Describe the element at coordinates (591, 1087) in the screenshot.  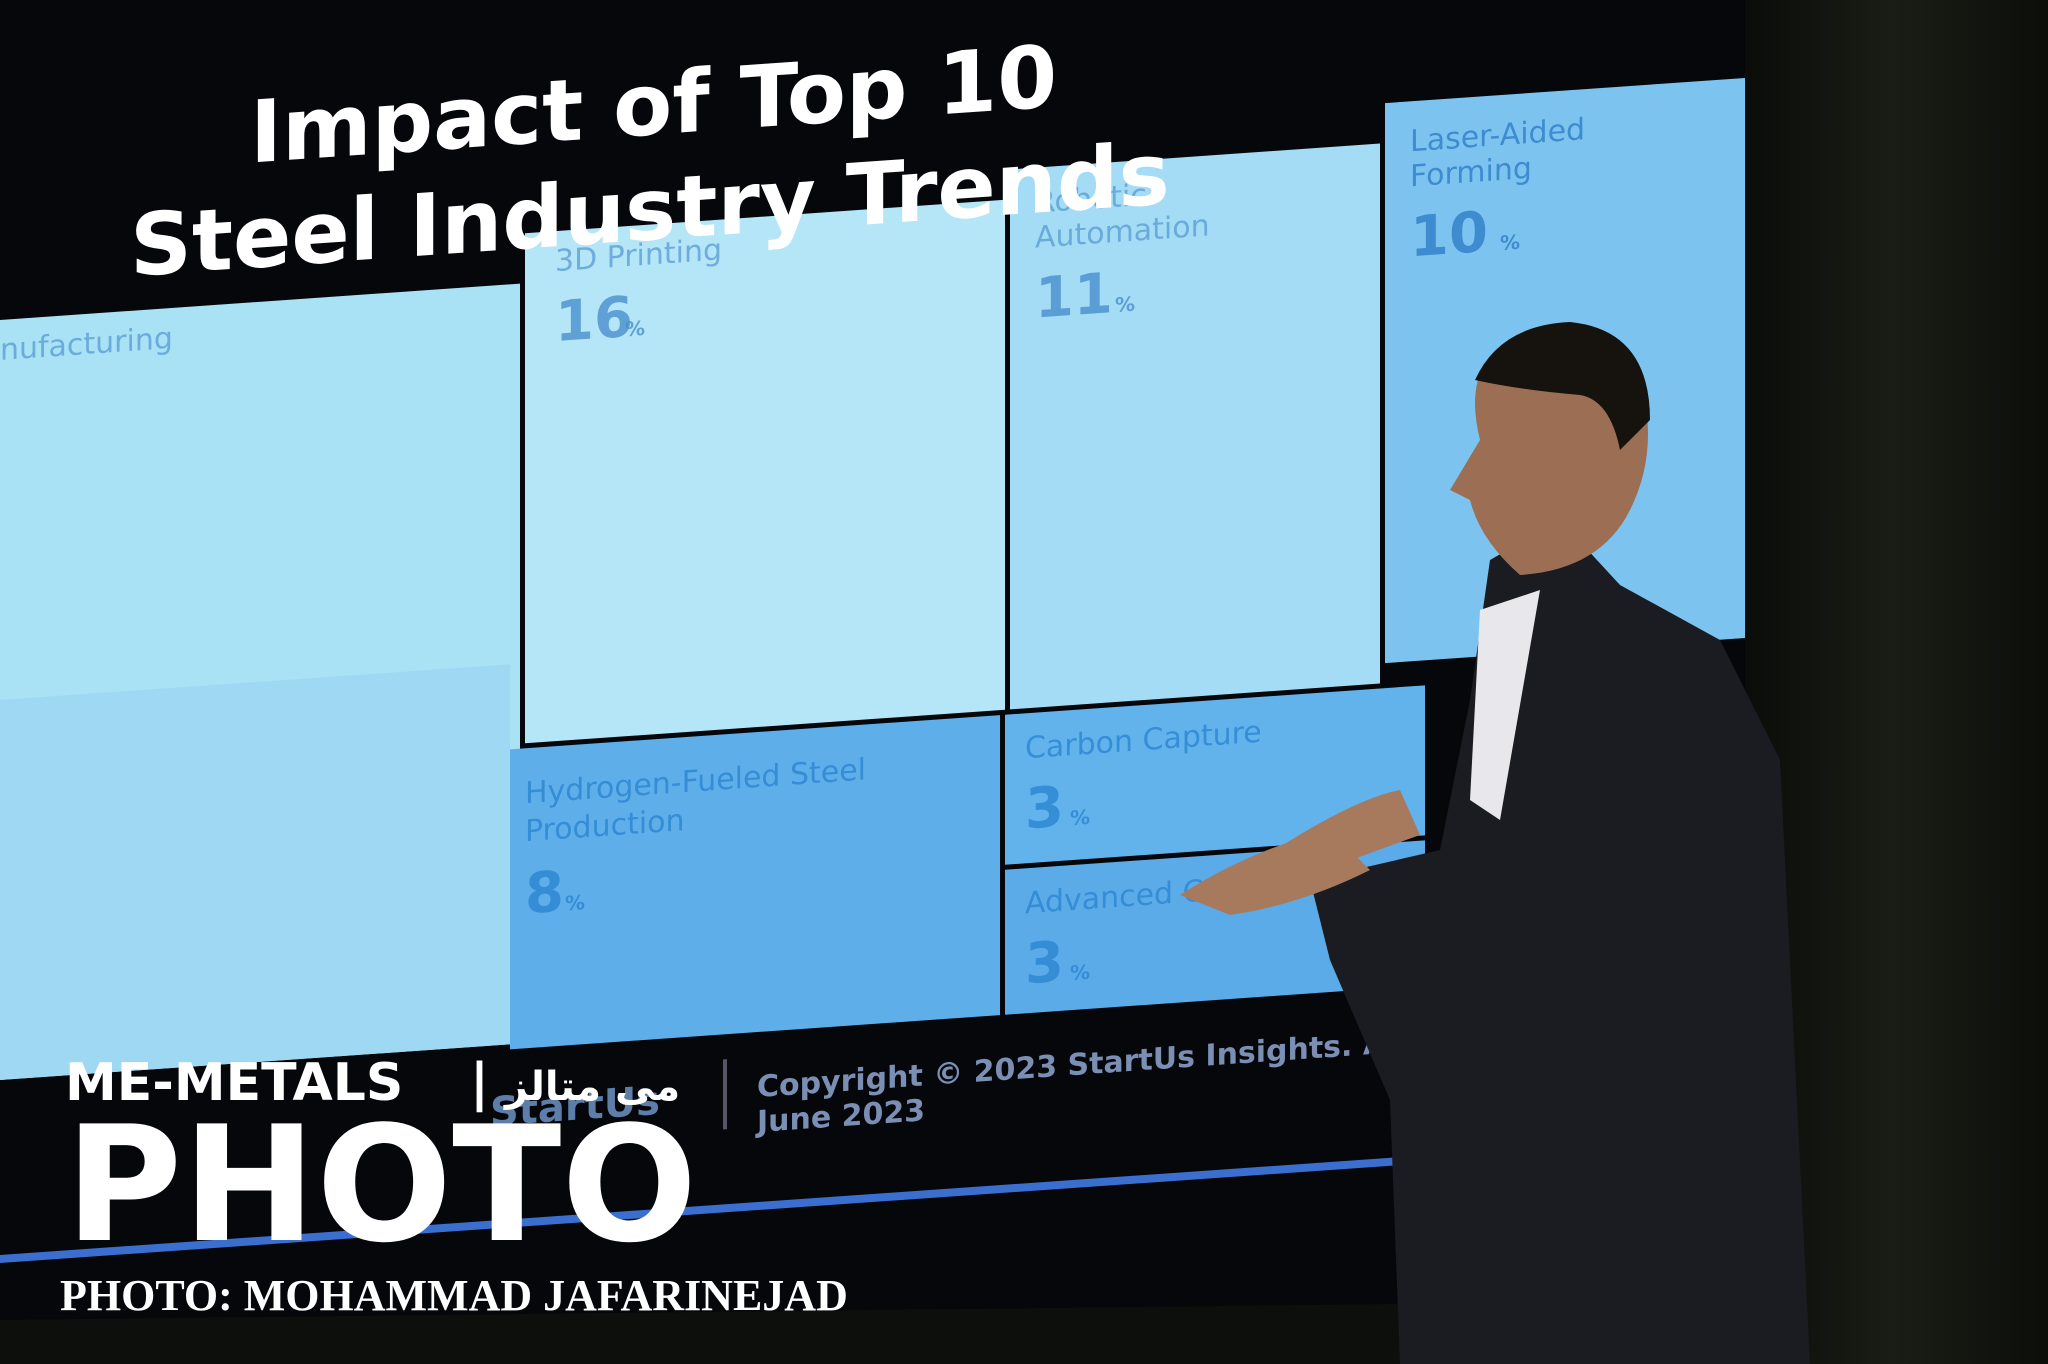
I see `watermark-brand-fa: می متالز` at that location.